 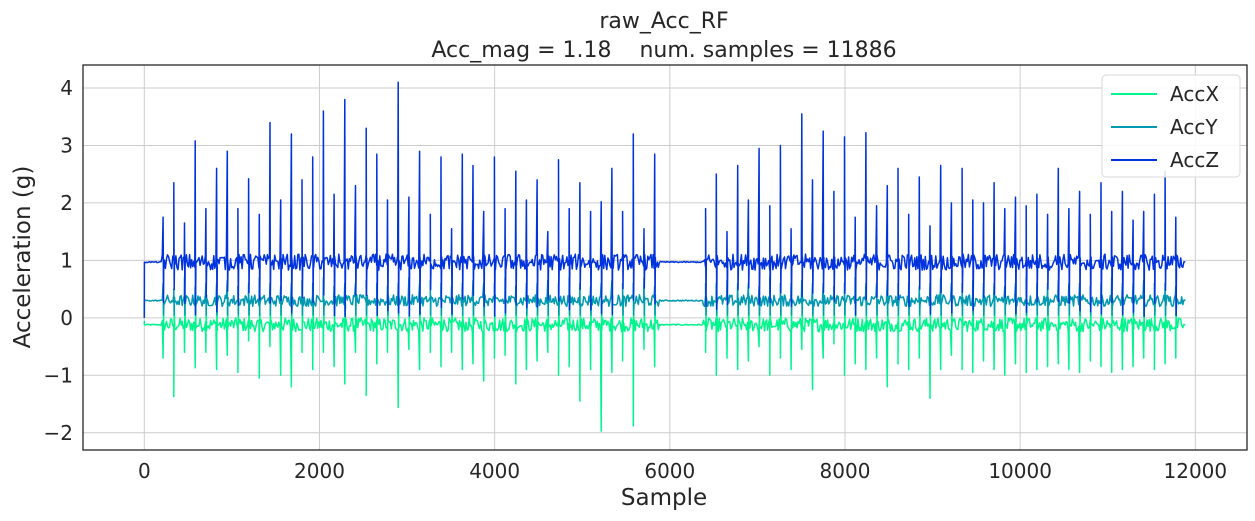 What do you see at coordinates (58, 433) in the screenshot?
I see `y-tick-label: −2` at bounding box center [58, 433].